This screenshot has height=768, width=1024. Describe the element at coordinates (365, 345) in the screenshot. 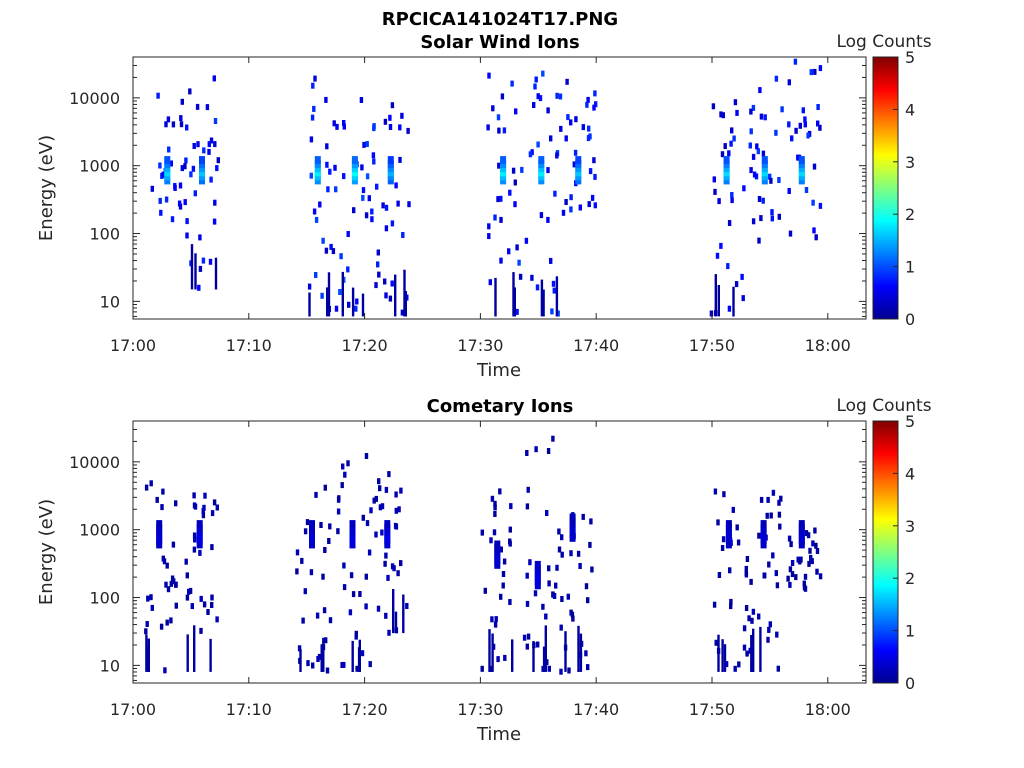

I see `x-tick-label: 17:20` at that location.